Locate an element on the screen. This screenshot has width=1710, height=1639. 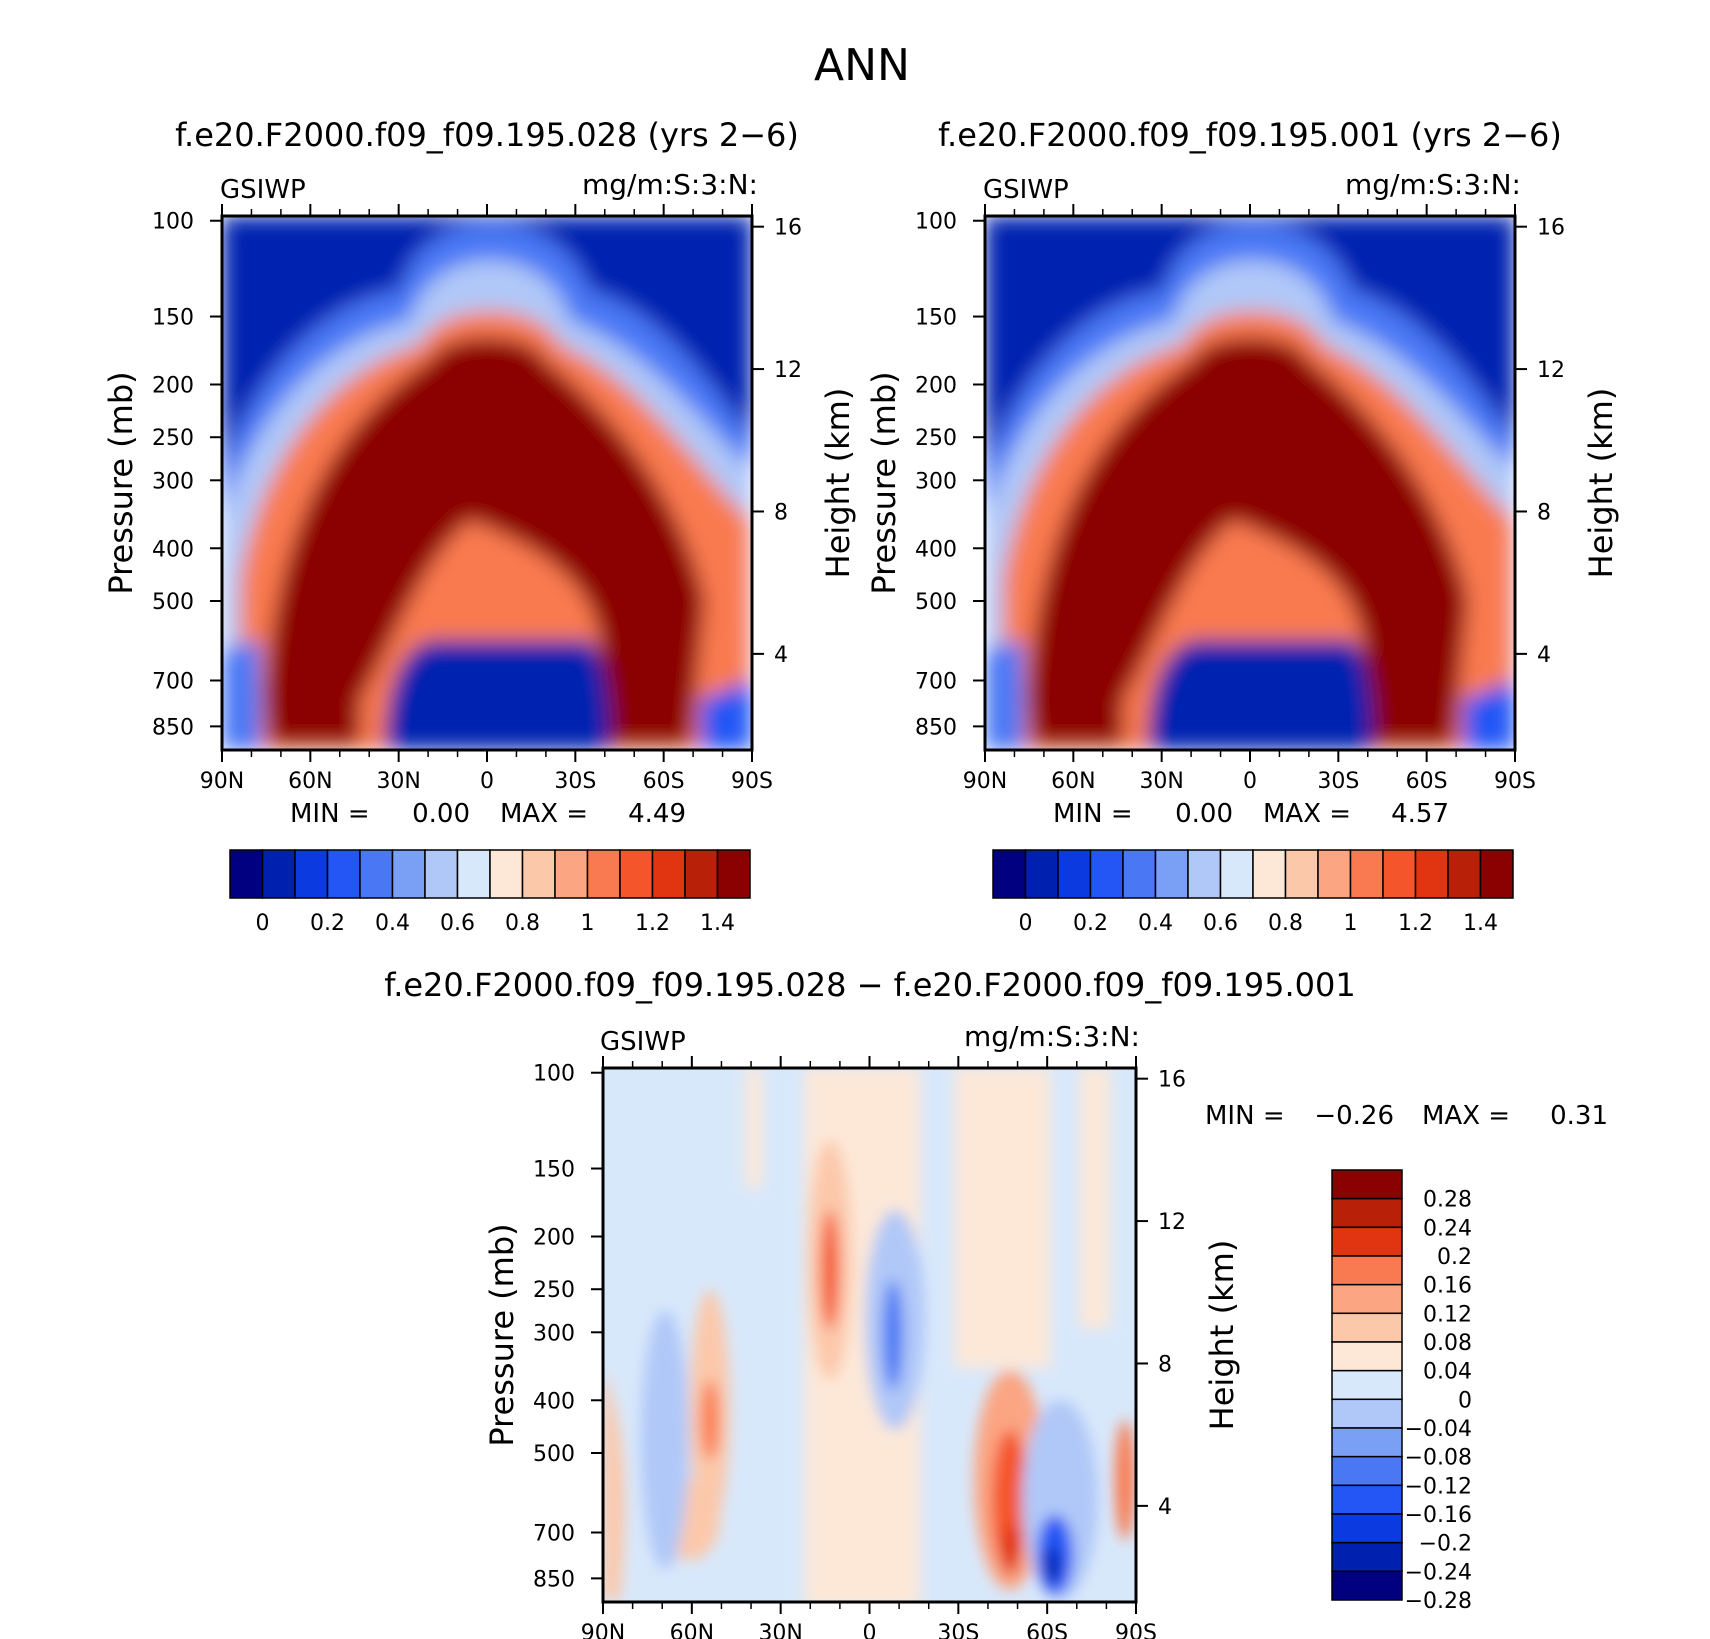
pressure-tick-label: 400 is located at coordinates (173, 549).